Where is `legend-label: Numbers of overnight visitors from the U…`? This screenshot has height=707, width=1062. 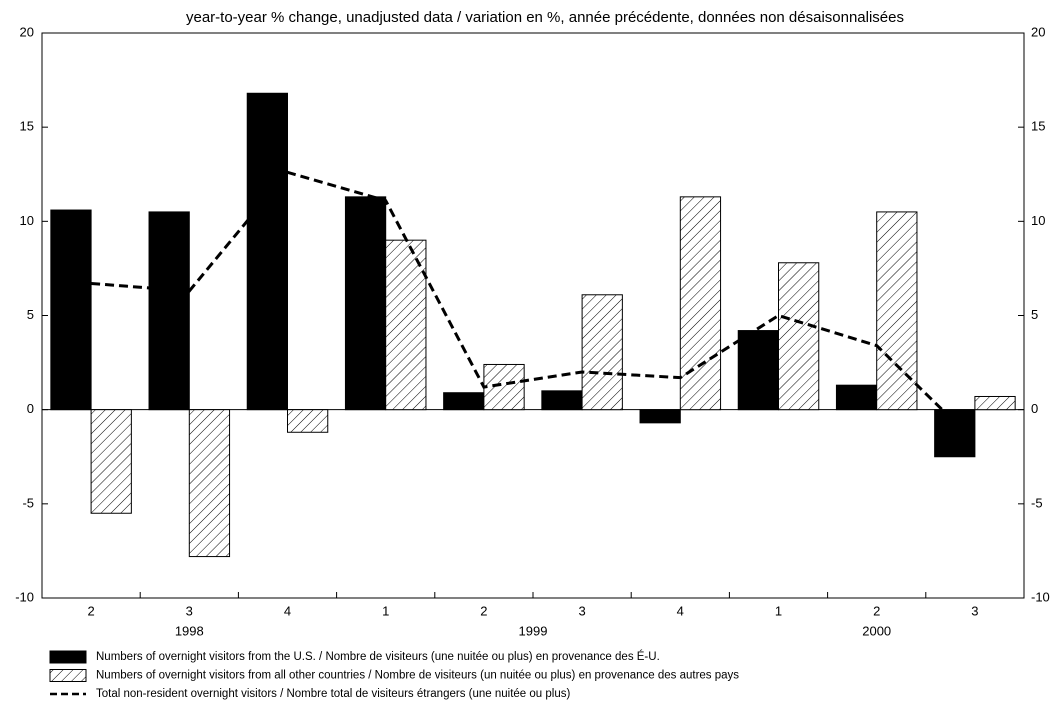
legend-label: Numbers of overnight visitors from the U… is located at coordinates (378, 656).